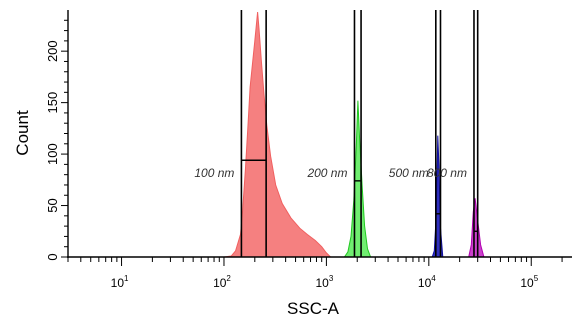  Describe the element at coordinates (52, 205) in the screenshot. I see `y-tick-label: 50` at that location.